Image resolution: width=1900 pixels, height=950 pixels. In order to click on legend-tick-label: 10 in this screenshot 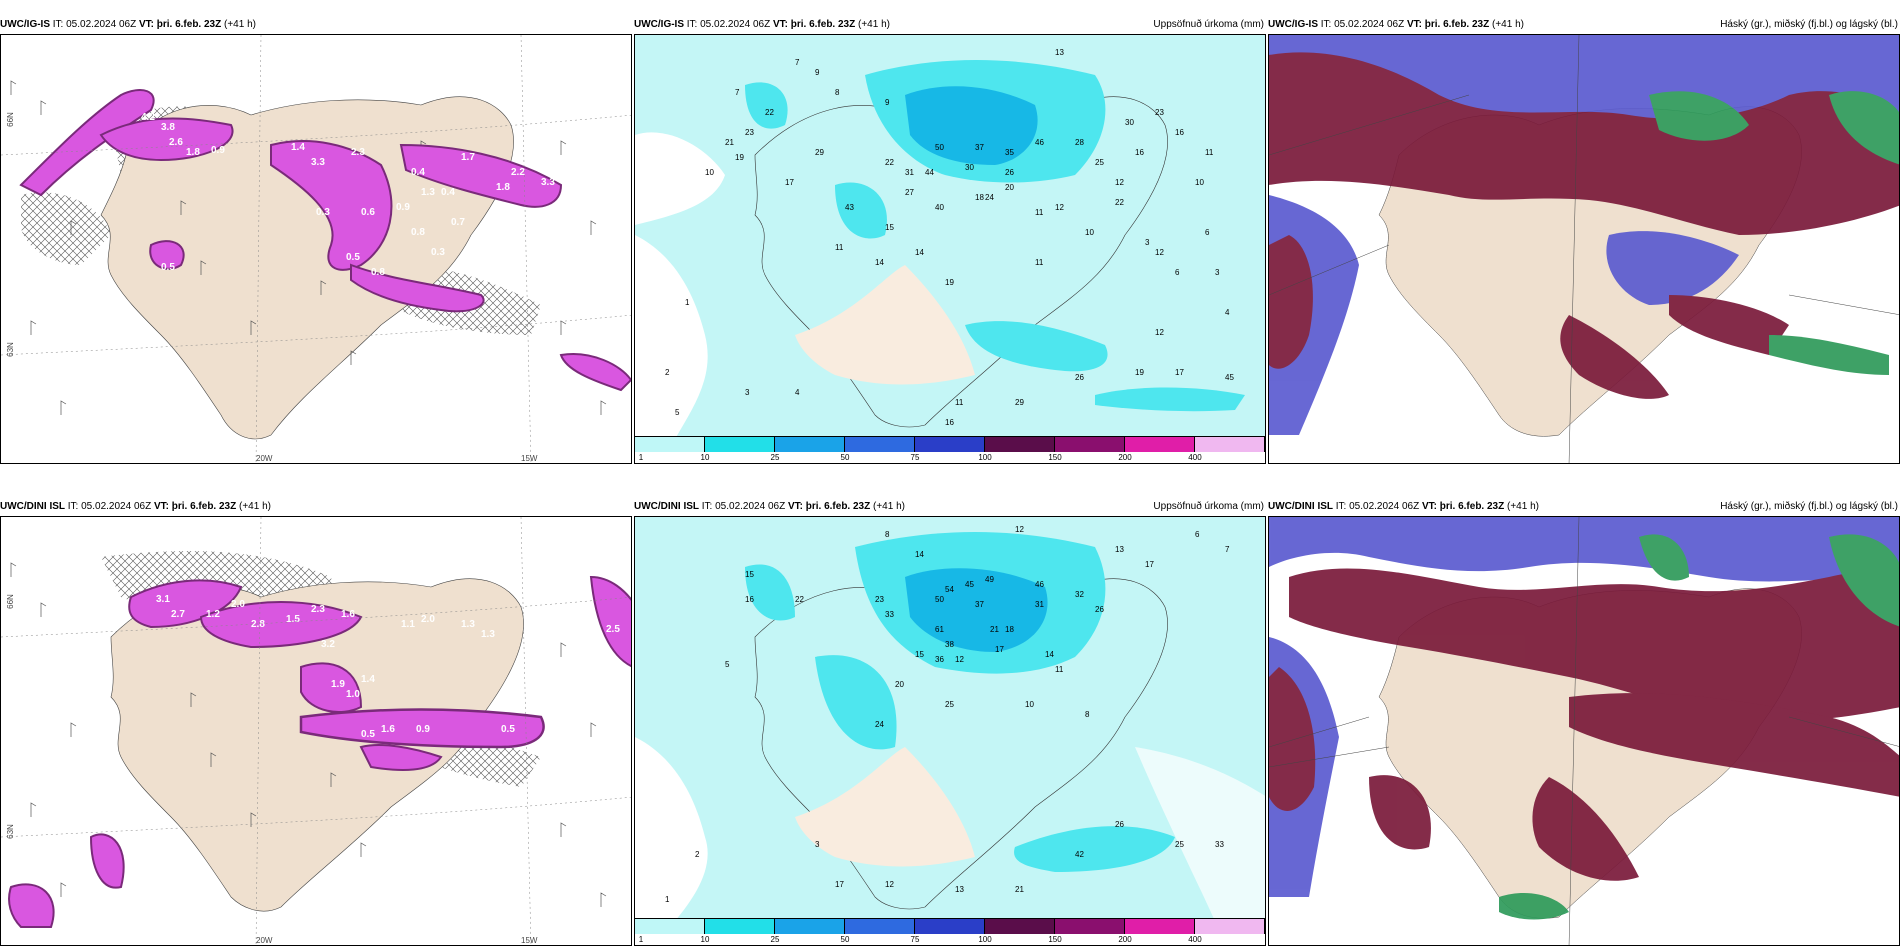, I will do `click(705, 457)`.